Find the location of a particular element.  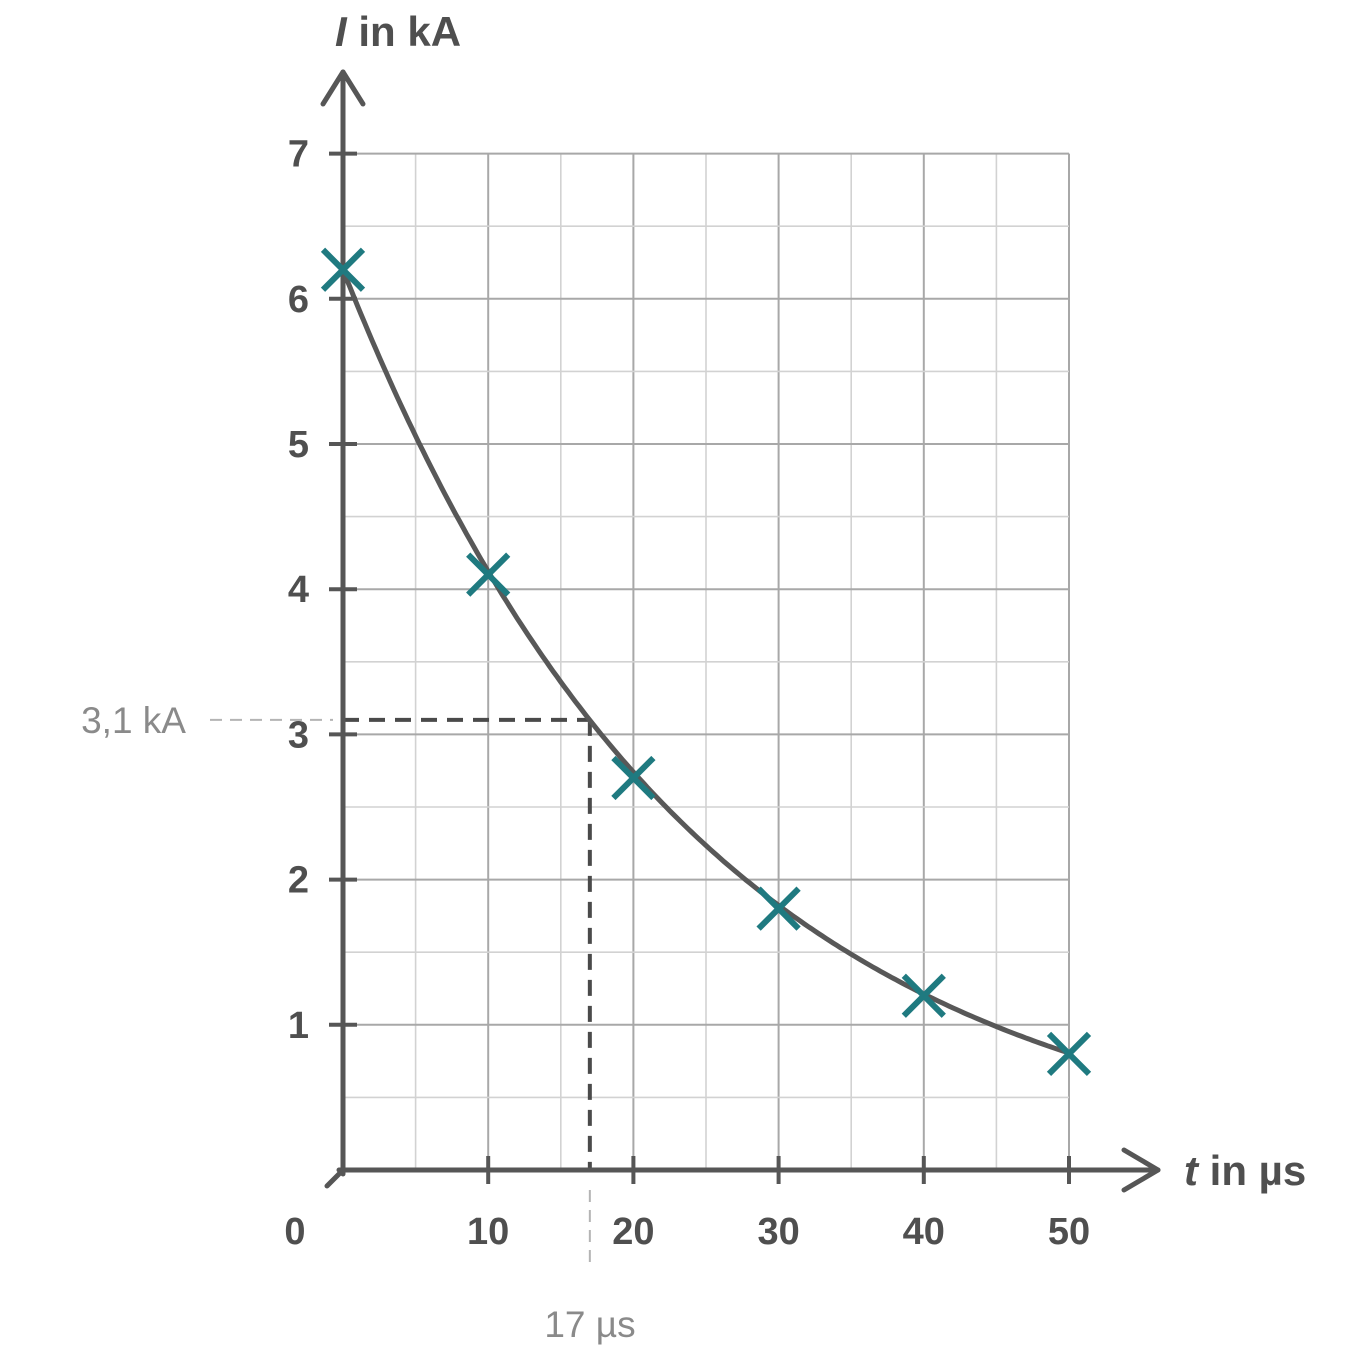

x-tick-label: 30 is located at coordinates (778, 1232).